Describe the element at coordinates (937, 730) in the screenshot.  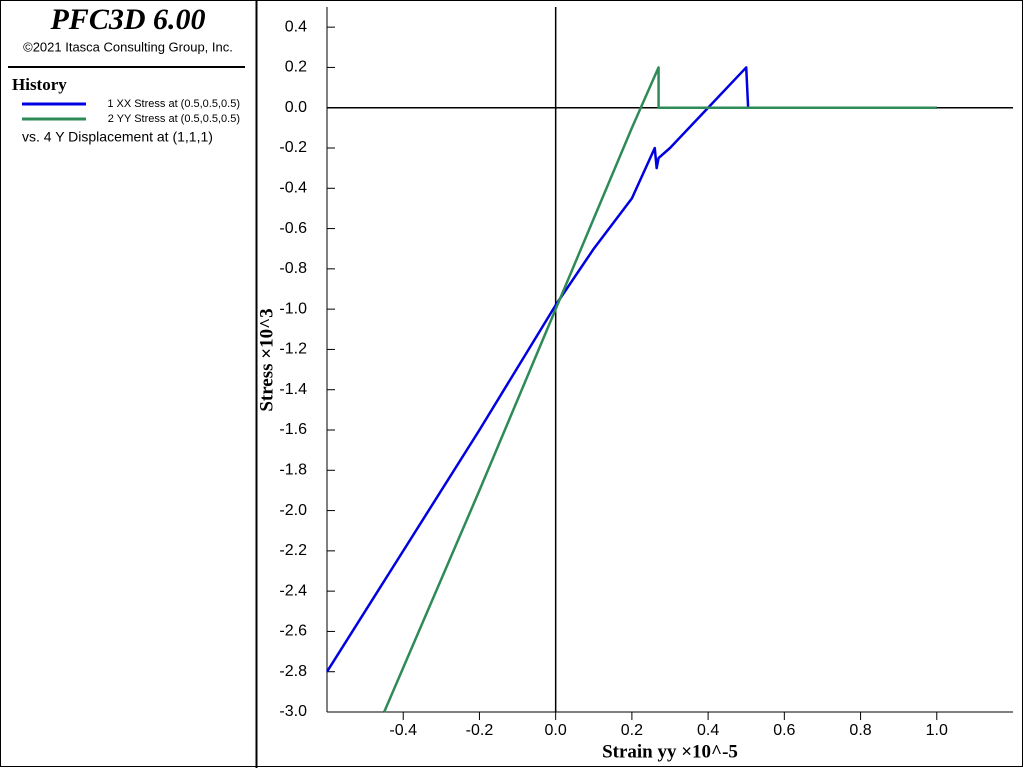
I see `x-tick-label: 1.0` at that location.